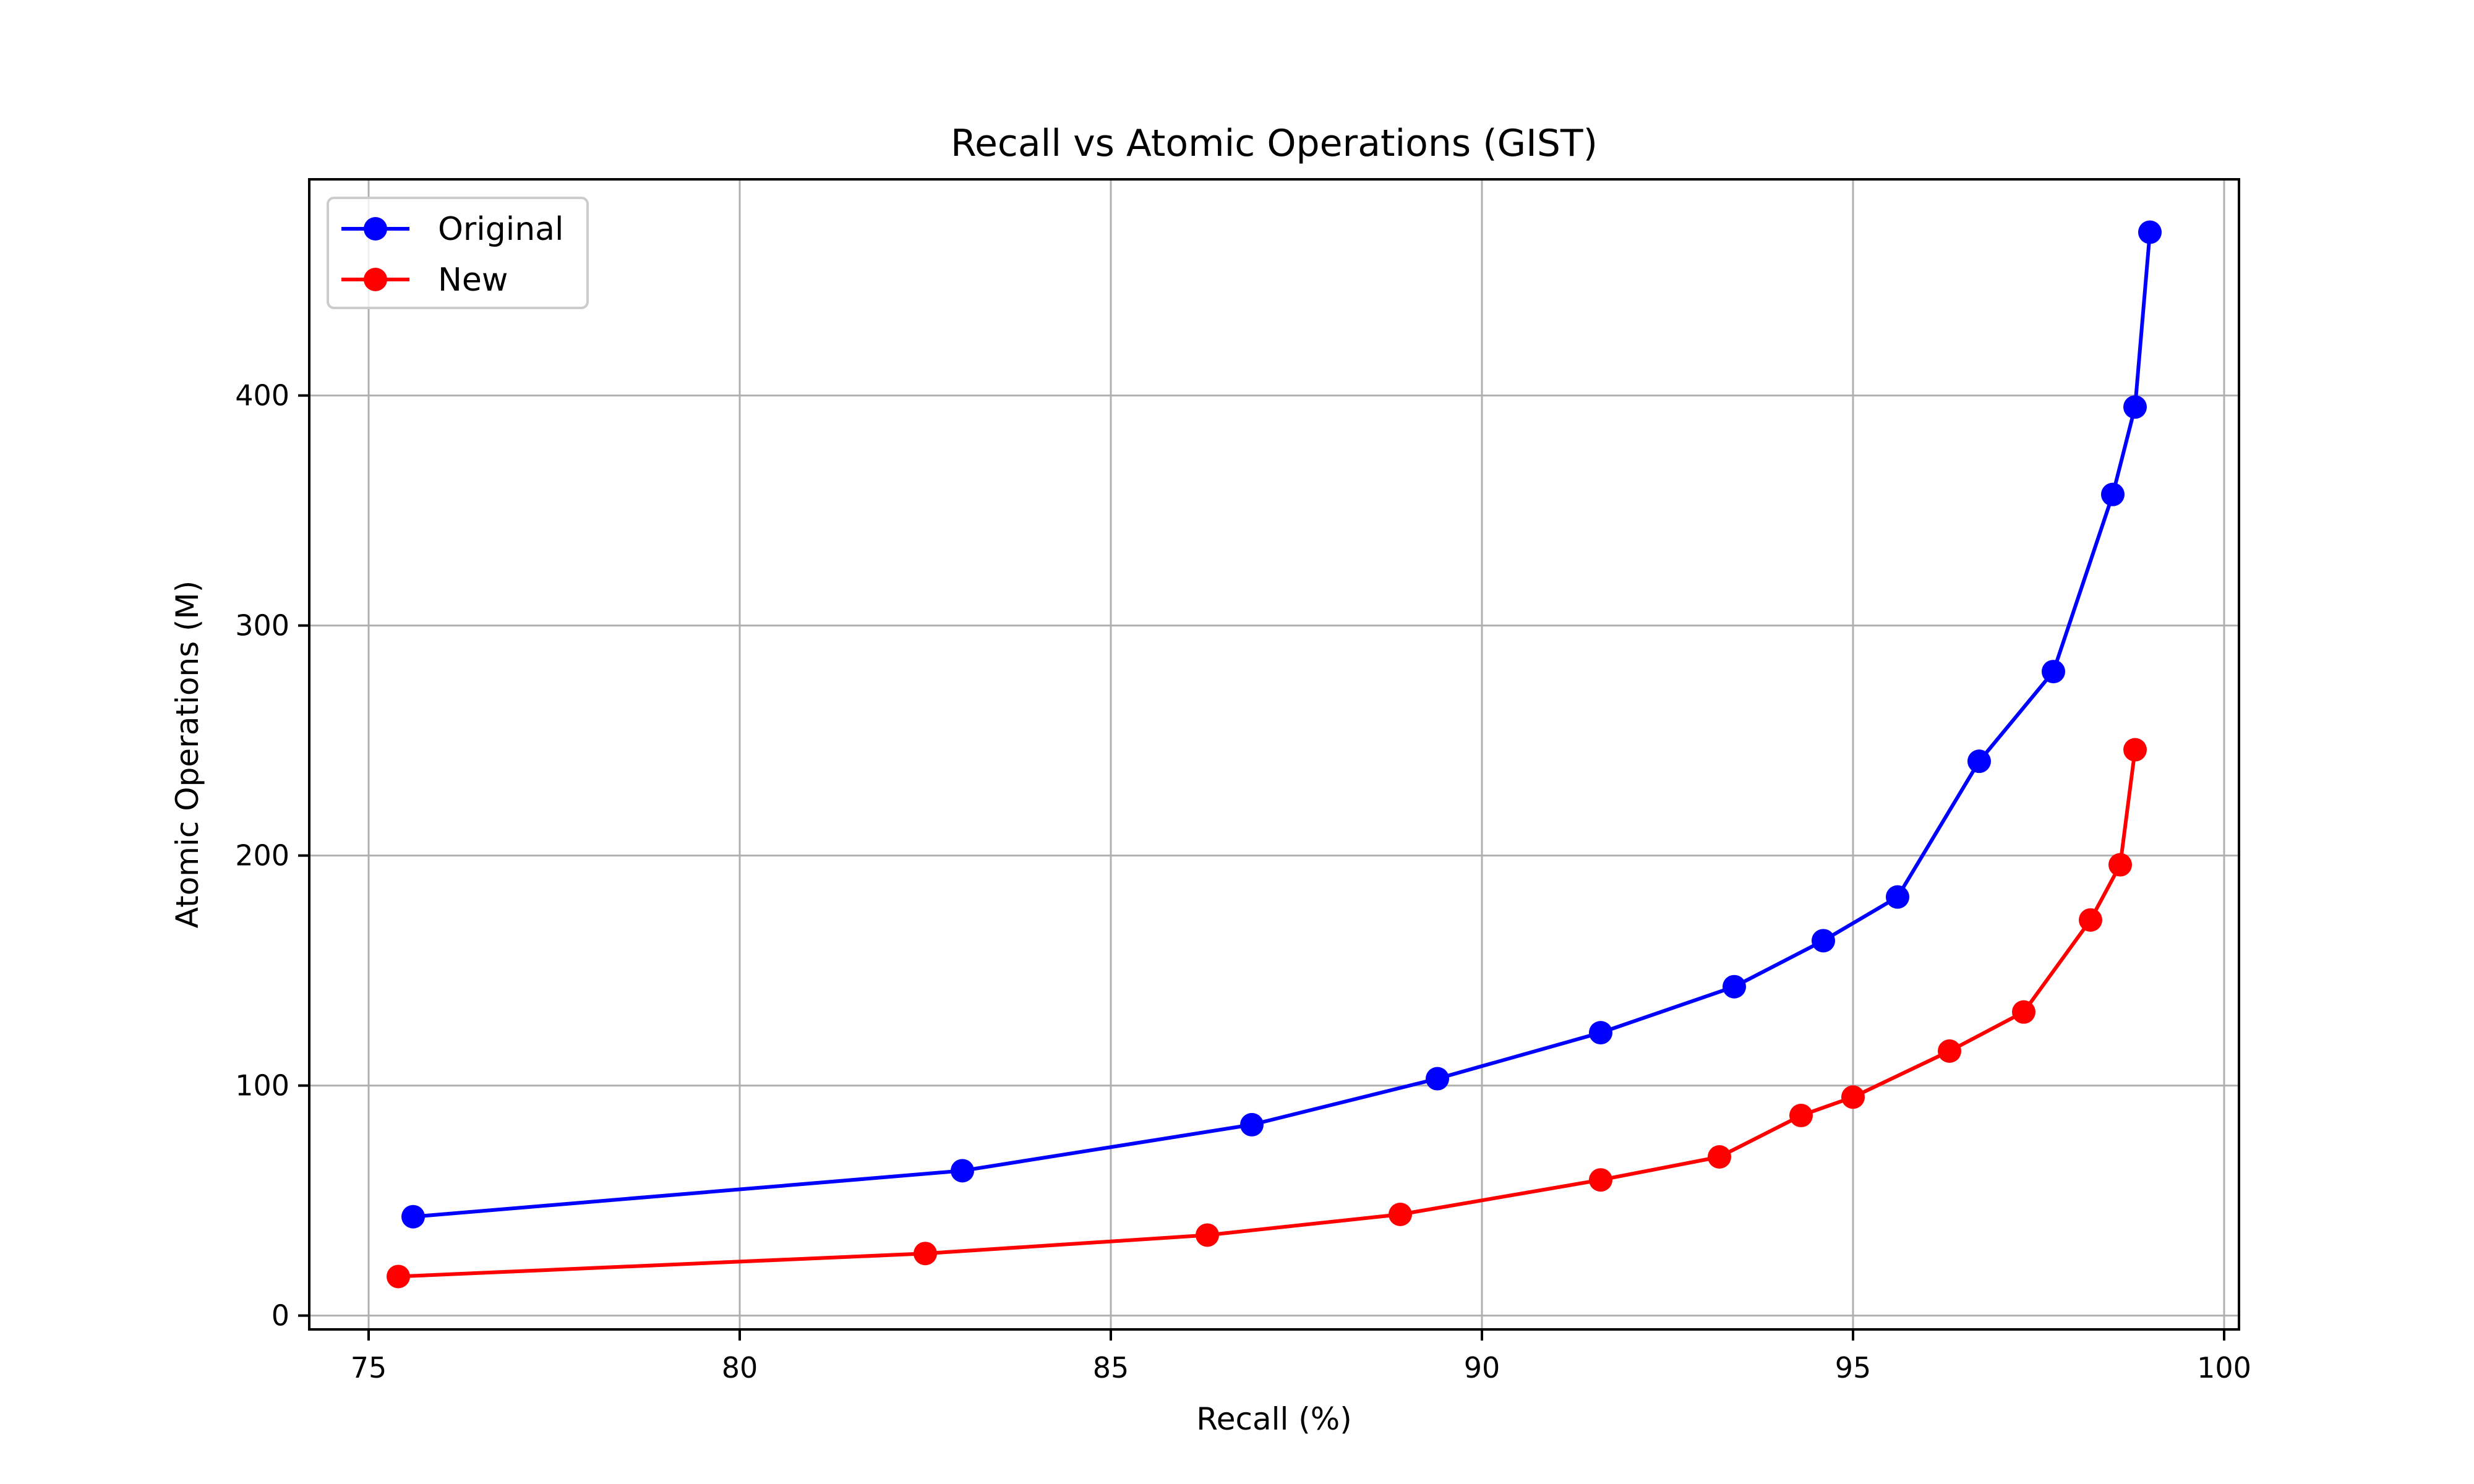 This screenshot has height=1484, width=2474. Describe the element at coordinates (262, 625) in the screenshot. I see `y-tick-label: 300` at that location.